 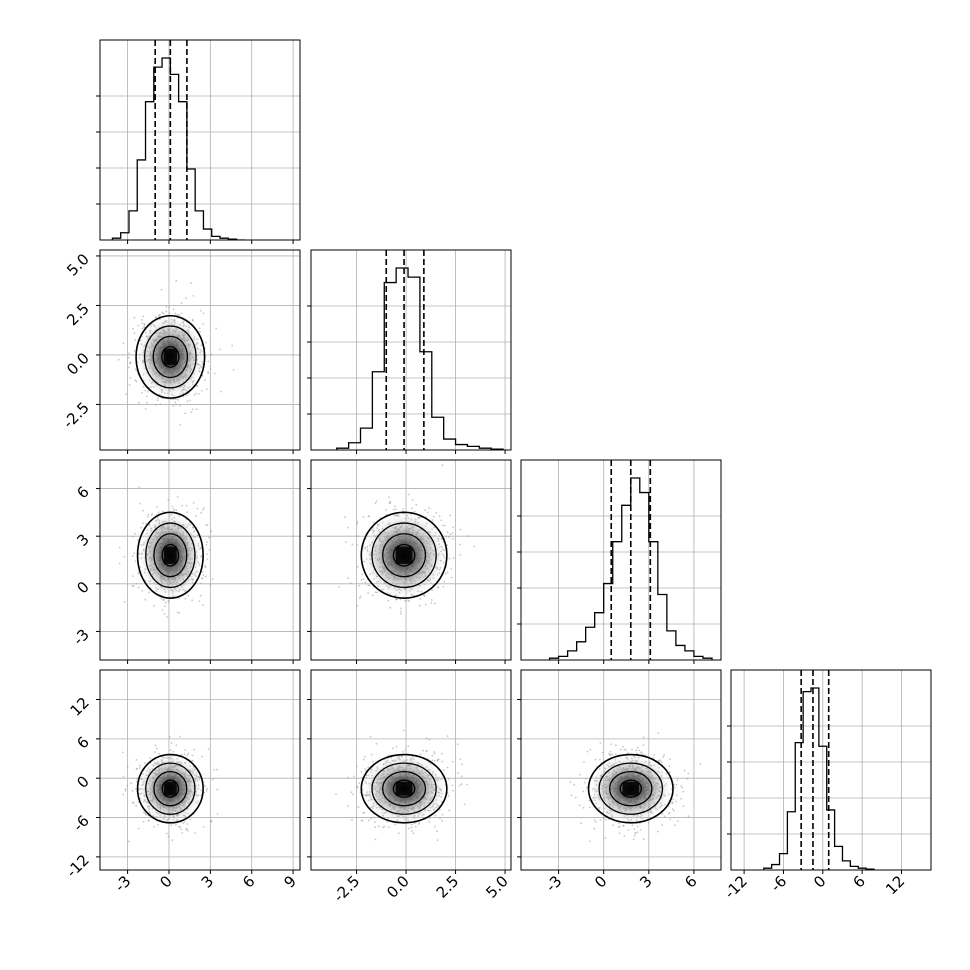 I want to click on density-peak-cell, so click(x=170, y=555).